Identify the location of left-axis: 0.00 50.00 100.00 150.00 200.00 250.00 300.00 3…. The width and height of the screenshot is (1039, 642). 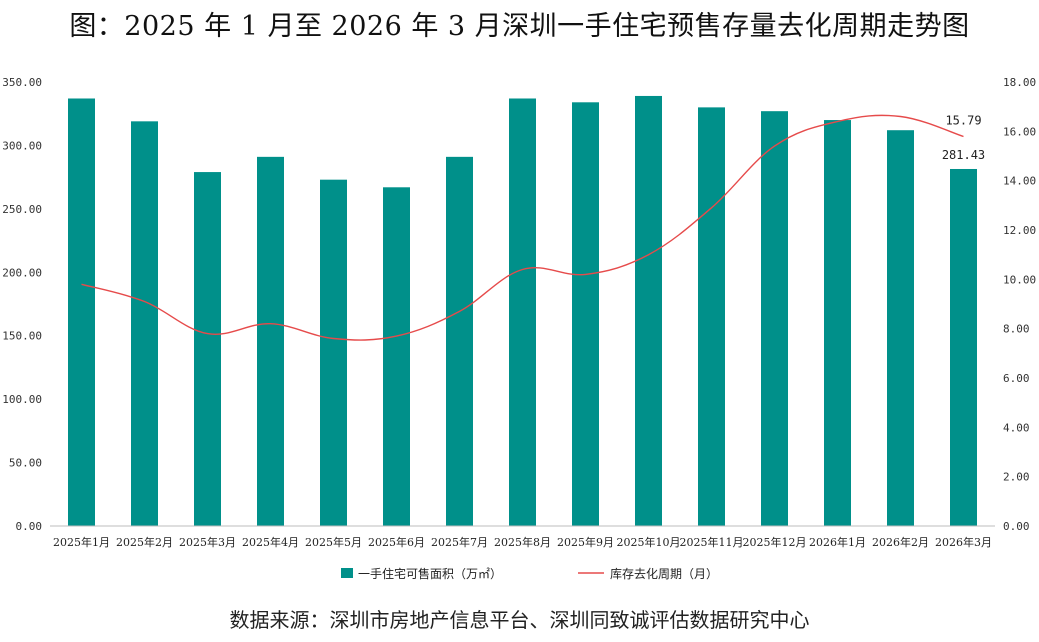
(22, 304).